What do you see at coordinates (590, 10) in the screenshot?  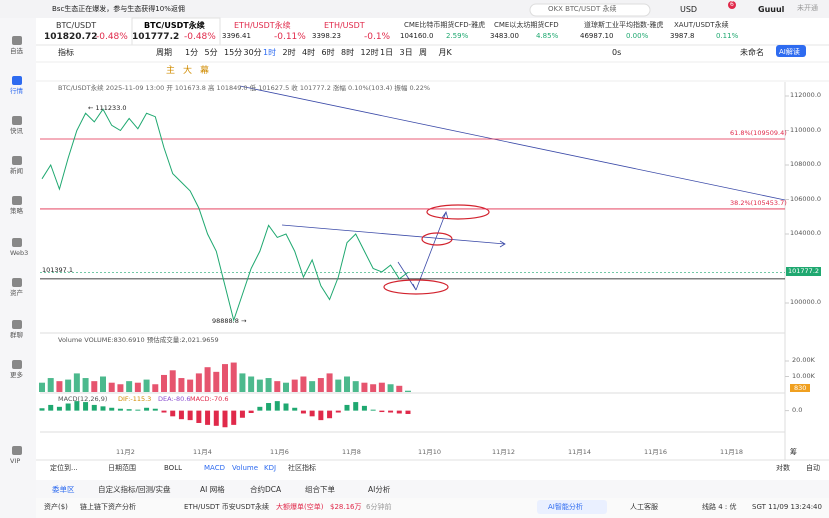 I see `search-box` at bounding box center [590, 10].